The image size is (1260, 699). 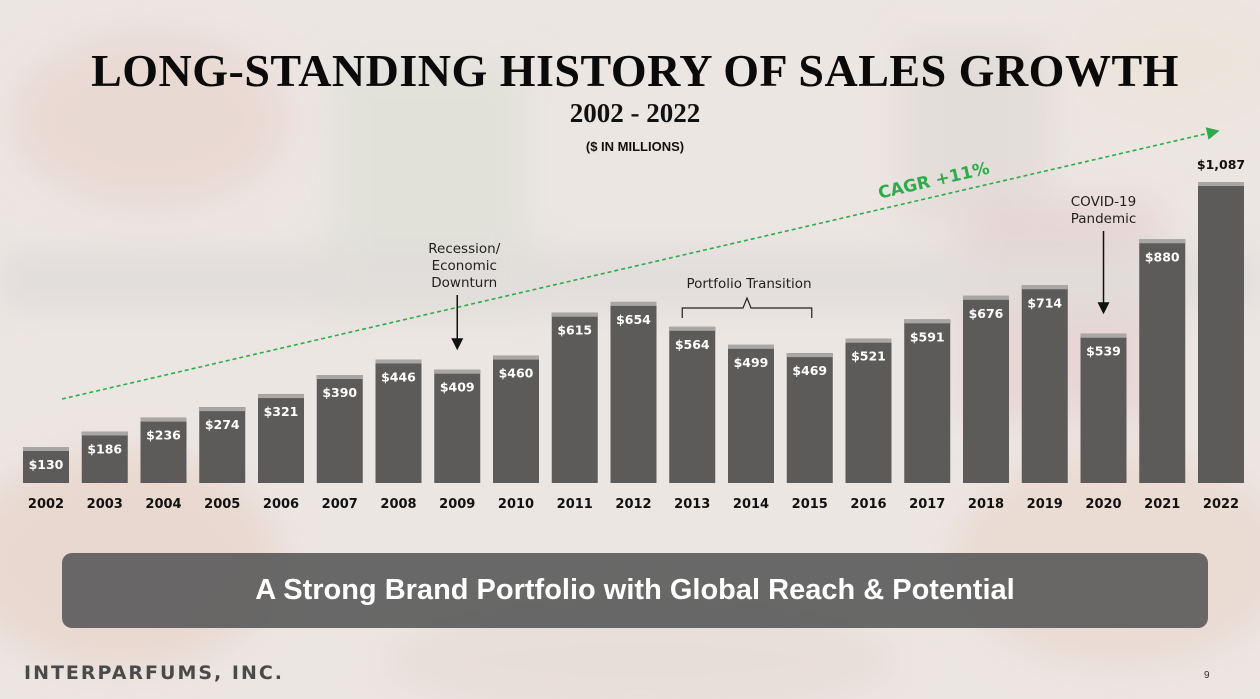 What do you see at coordinates (1044, 302) in the screenshot?
I see `data-label-2019: $714` at bounding box center [1044, 302].